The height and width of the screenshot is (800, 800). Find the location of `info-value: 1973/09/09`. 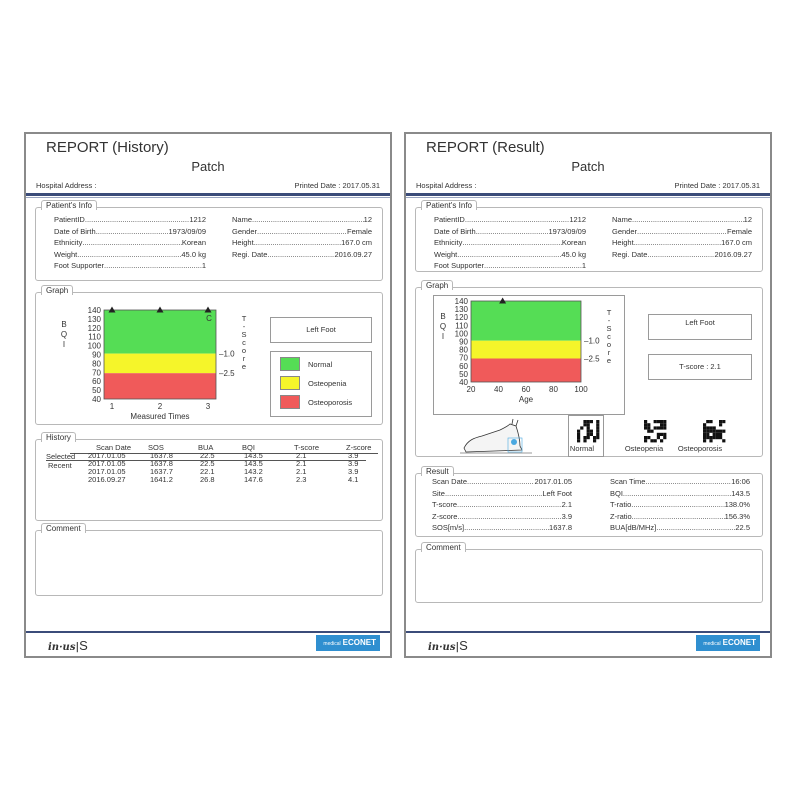

info-value: 1973/09/09 is located at coordinates (187, 231).